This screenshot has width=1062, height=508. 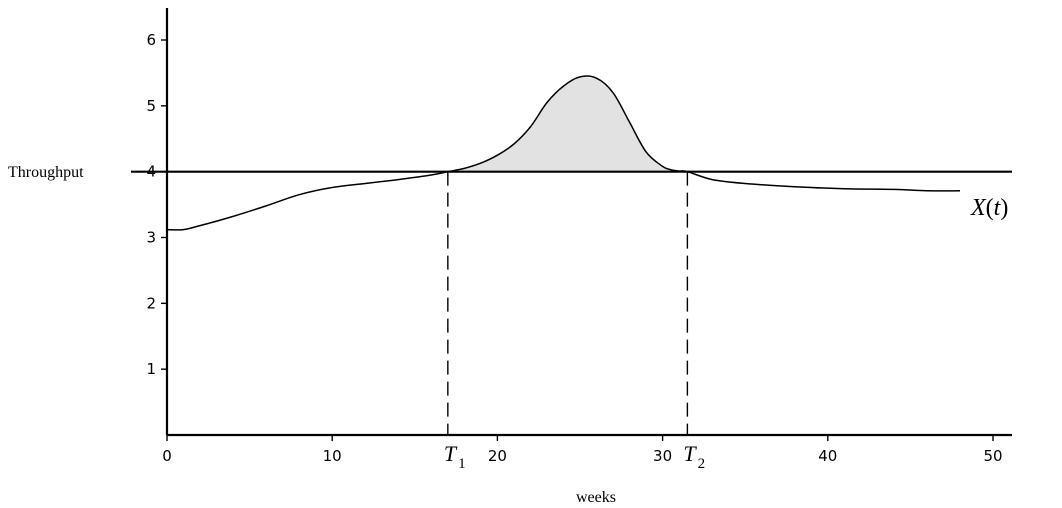 I want to click on curve-label: X(t), so click(x=989, y=208).